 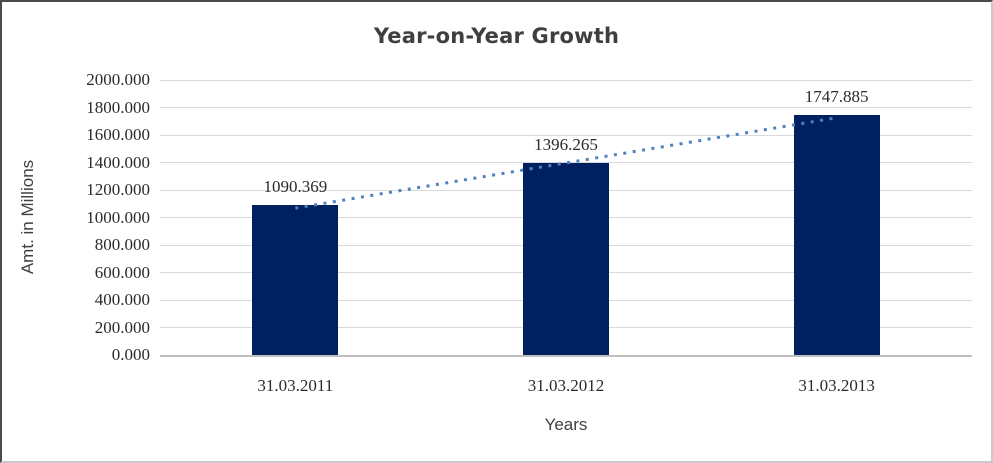 What do you see at coordinates (566, 385) in the screenshot?
I see `x-tick-label: 31.03.2012` at bounding box center [566, 385].